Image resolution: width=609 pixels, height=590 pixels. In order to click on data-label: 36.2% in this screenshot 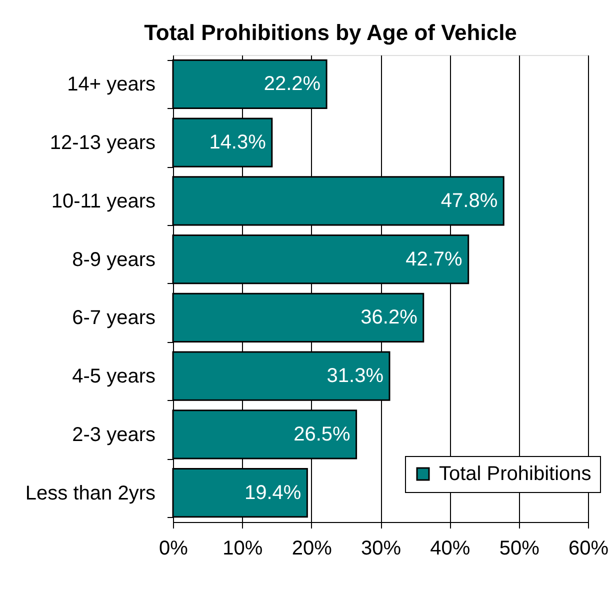, I will do `click(389, 317)`.